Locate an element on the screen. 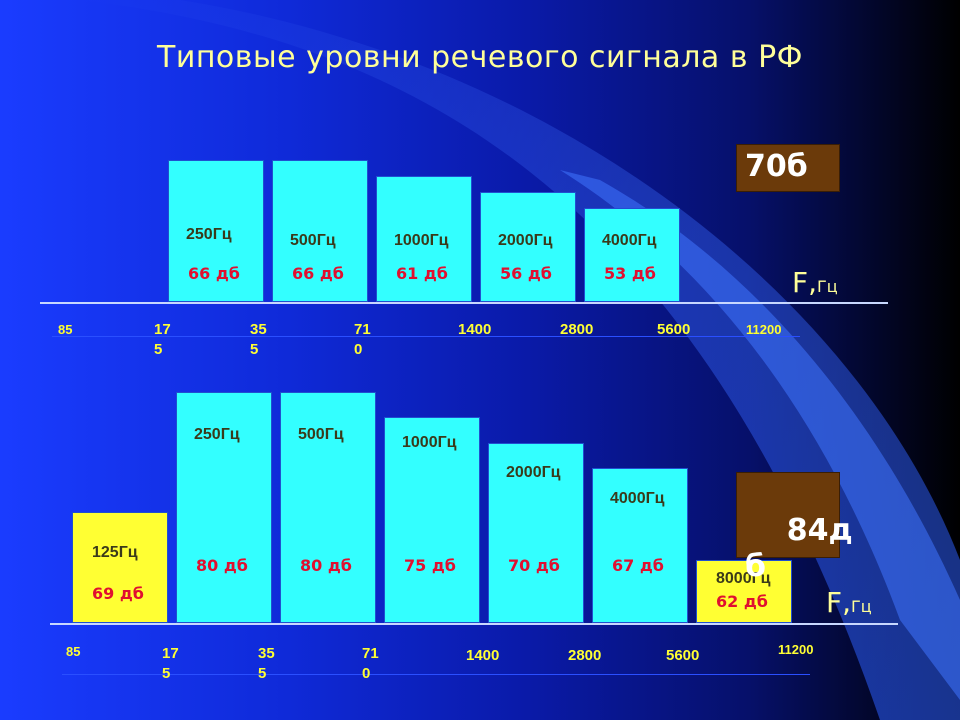  chart-top-axis-line is located at coordinates (464, 303).